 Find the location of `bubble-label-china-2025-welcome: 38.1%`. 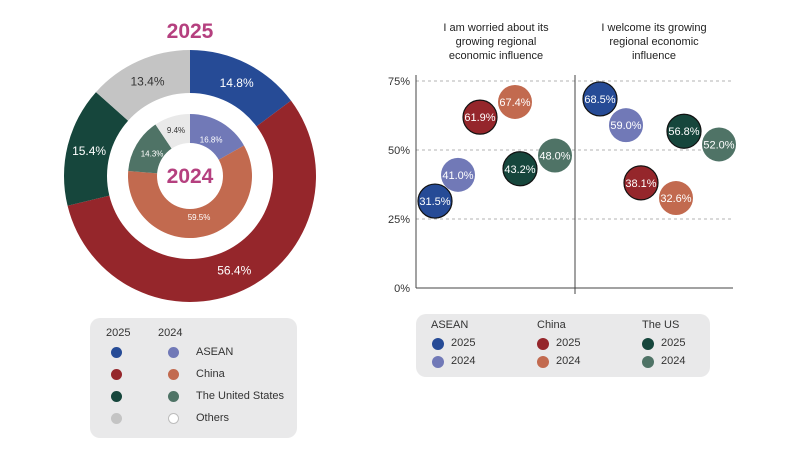

bubble-label-china-2025-welcome: 38.1% is located at coordinates (640, 184).